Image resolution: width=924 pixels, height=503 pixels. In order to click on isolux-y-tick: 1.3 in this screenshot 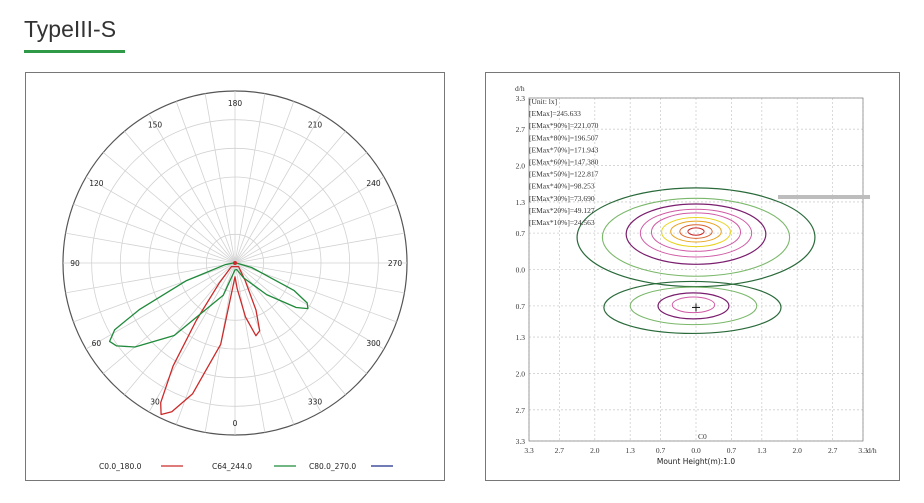, I will do `click(521, 337)`.